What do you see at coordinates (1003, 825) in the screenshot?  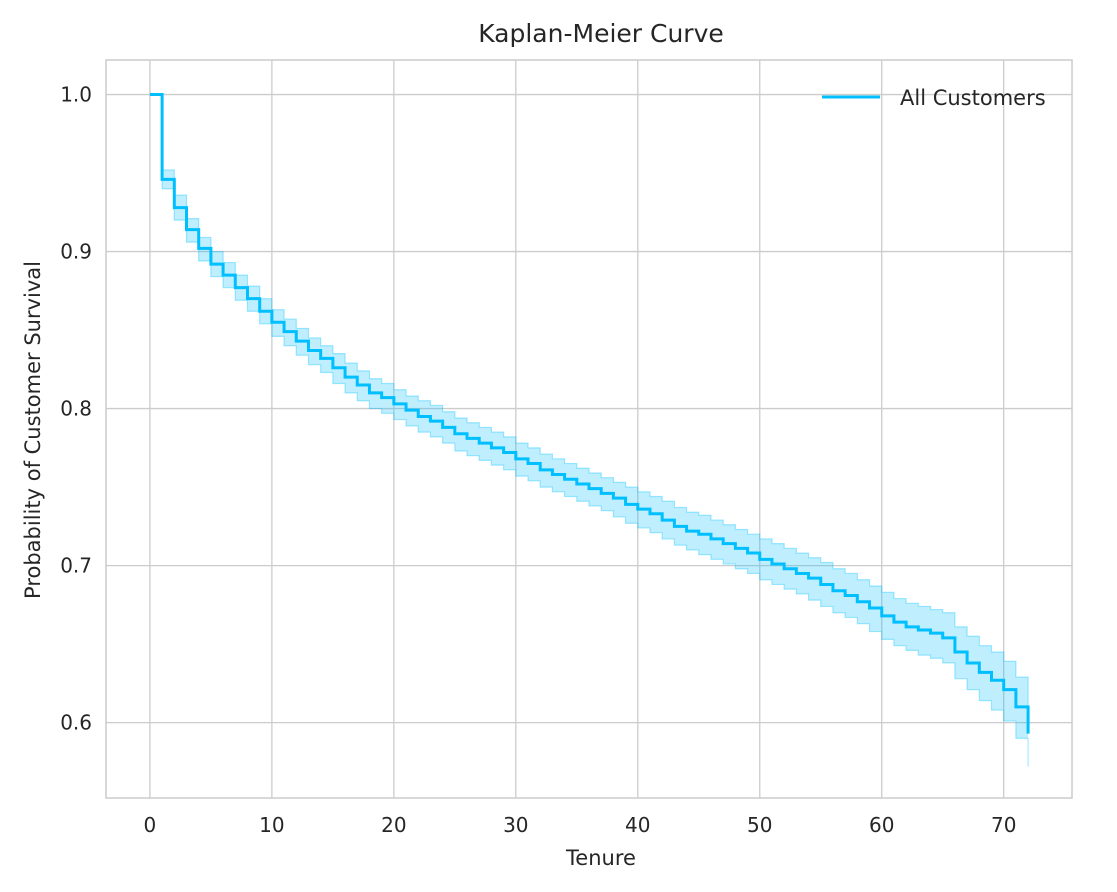 I see `x-tick-label: 70` at bounding box center [1003, 825].